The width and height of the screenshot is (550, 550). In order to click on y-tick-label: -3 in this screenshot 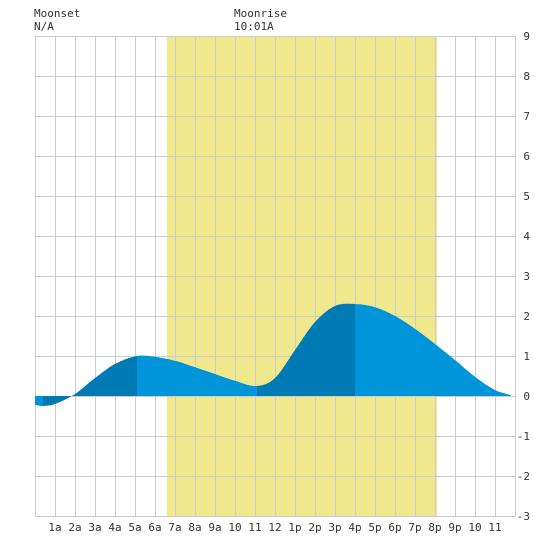, I will do `click(523, 516)`.